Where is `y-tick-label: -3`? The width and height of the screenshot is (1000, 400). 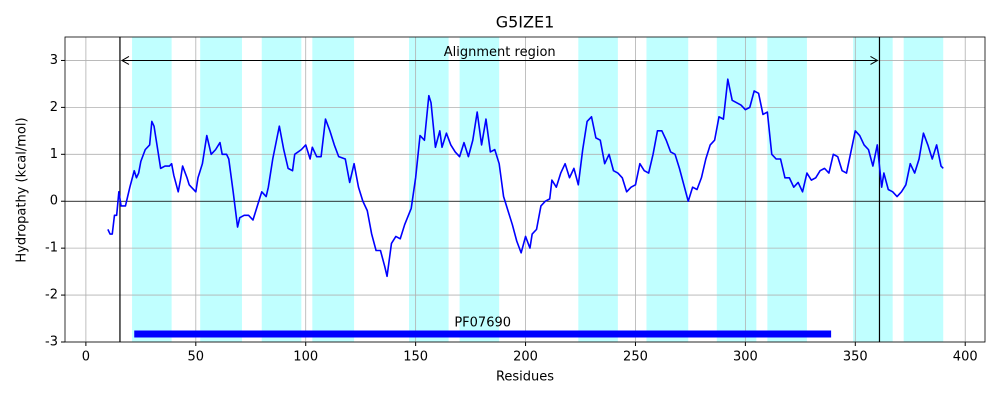 y-tick-label: -3 is located at coordinates (51, 342).